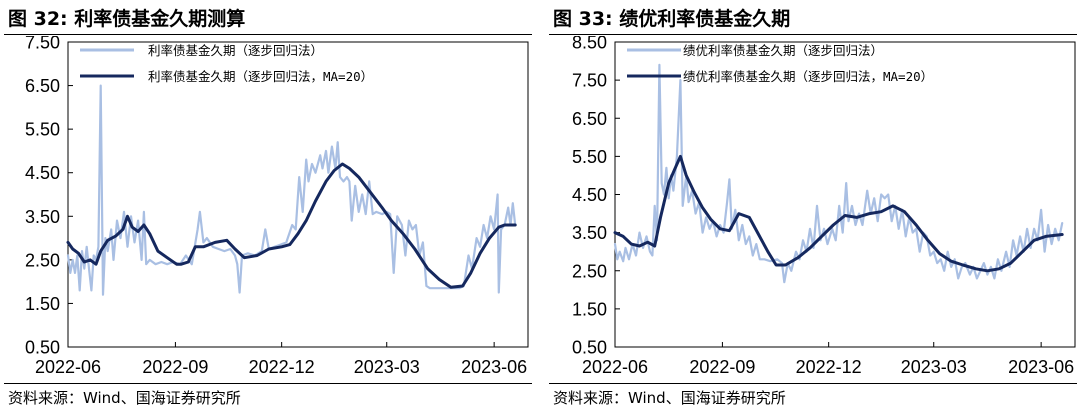  Describe the element at coordinates (783, 50) in the screenshot. I see `legend-label-raw: 绩优利率债基金久期（逐步回归法）` at that location.